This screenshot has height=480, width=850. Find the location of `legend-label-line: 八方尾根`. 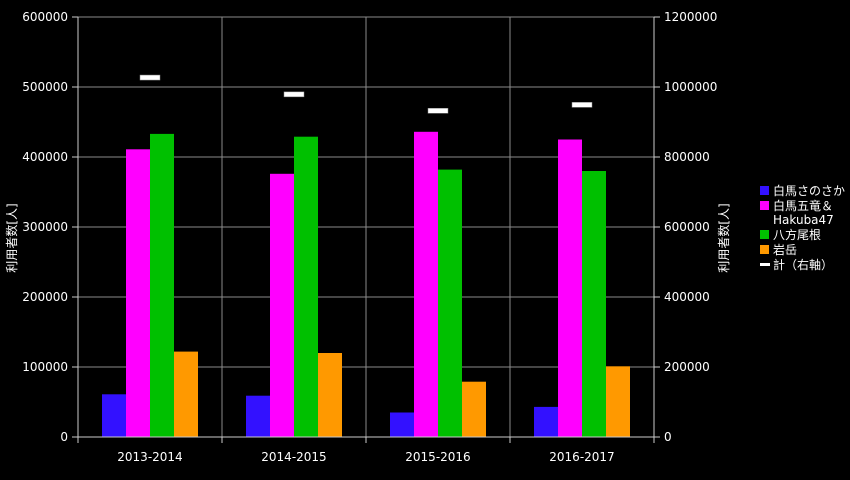

legend-label-line: 八方尾根 is located at coordinates (797, 234).